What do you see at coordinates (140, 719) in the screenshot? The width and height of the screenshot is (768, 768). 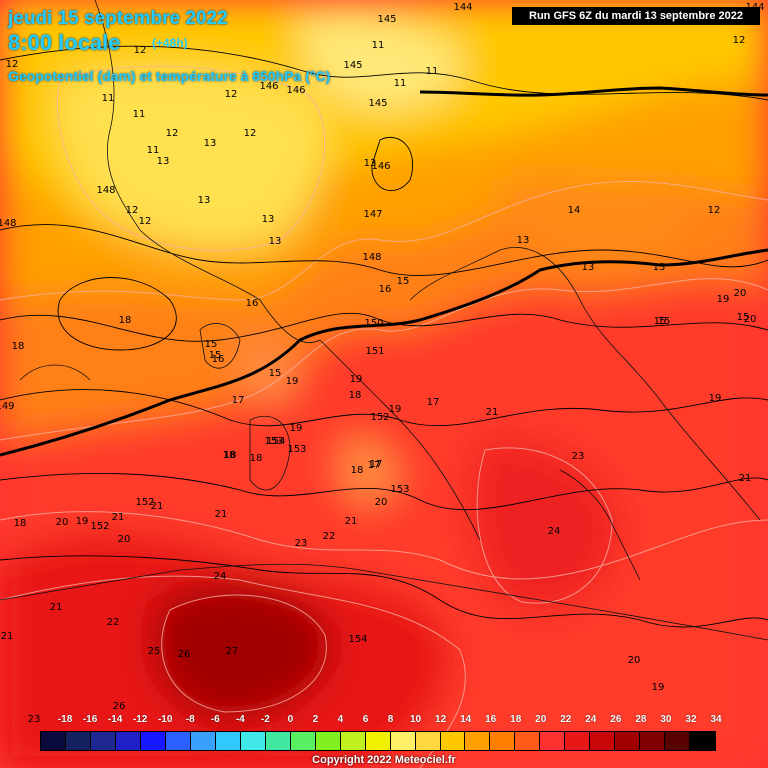 I see `scale-tick-label: -12` at bounding box center [140, 719].